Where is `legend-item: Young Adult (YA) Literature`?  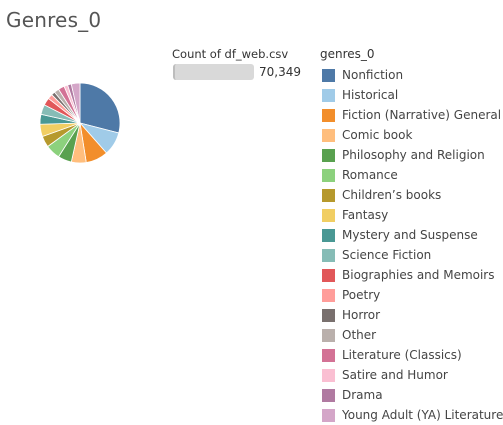
legend-item: Young Adult (YA) Literature is located at coordinates (412, 415).